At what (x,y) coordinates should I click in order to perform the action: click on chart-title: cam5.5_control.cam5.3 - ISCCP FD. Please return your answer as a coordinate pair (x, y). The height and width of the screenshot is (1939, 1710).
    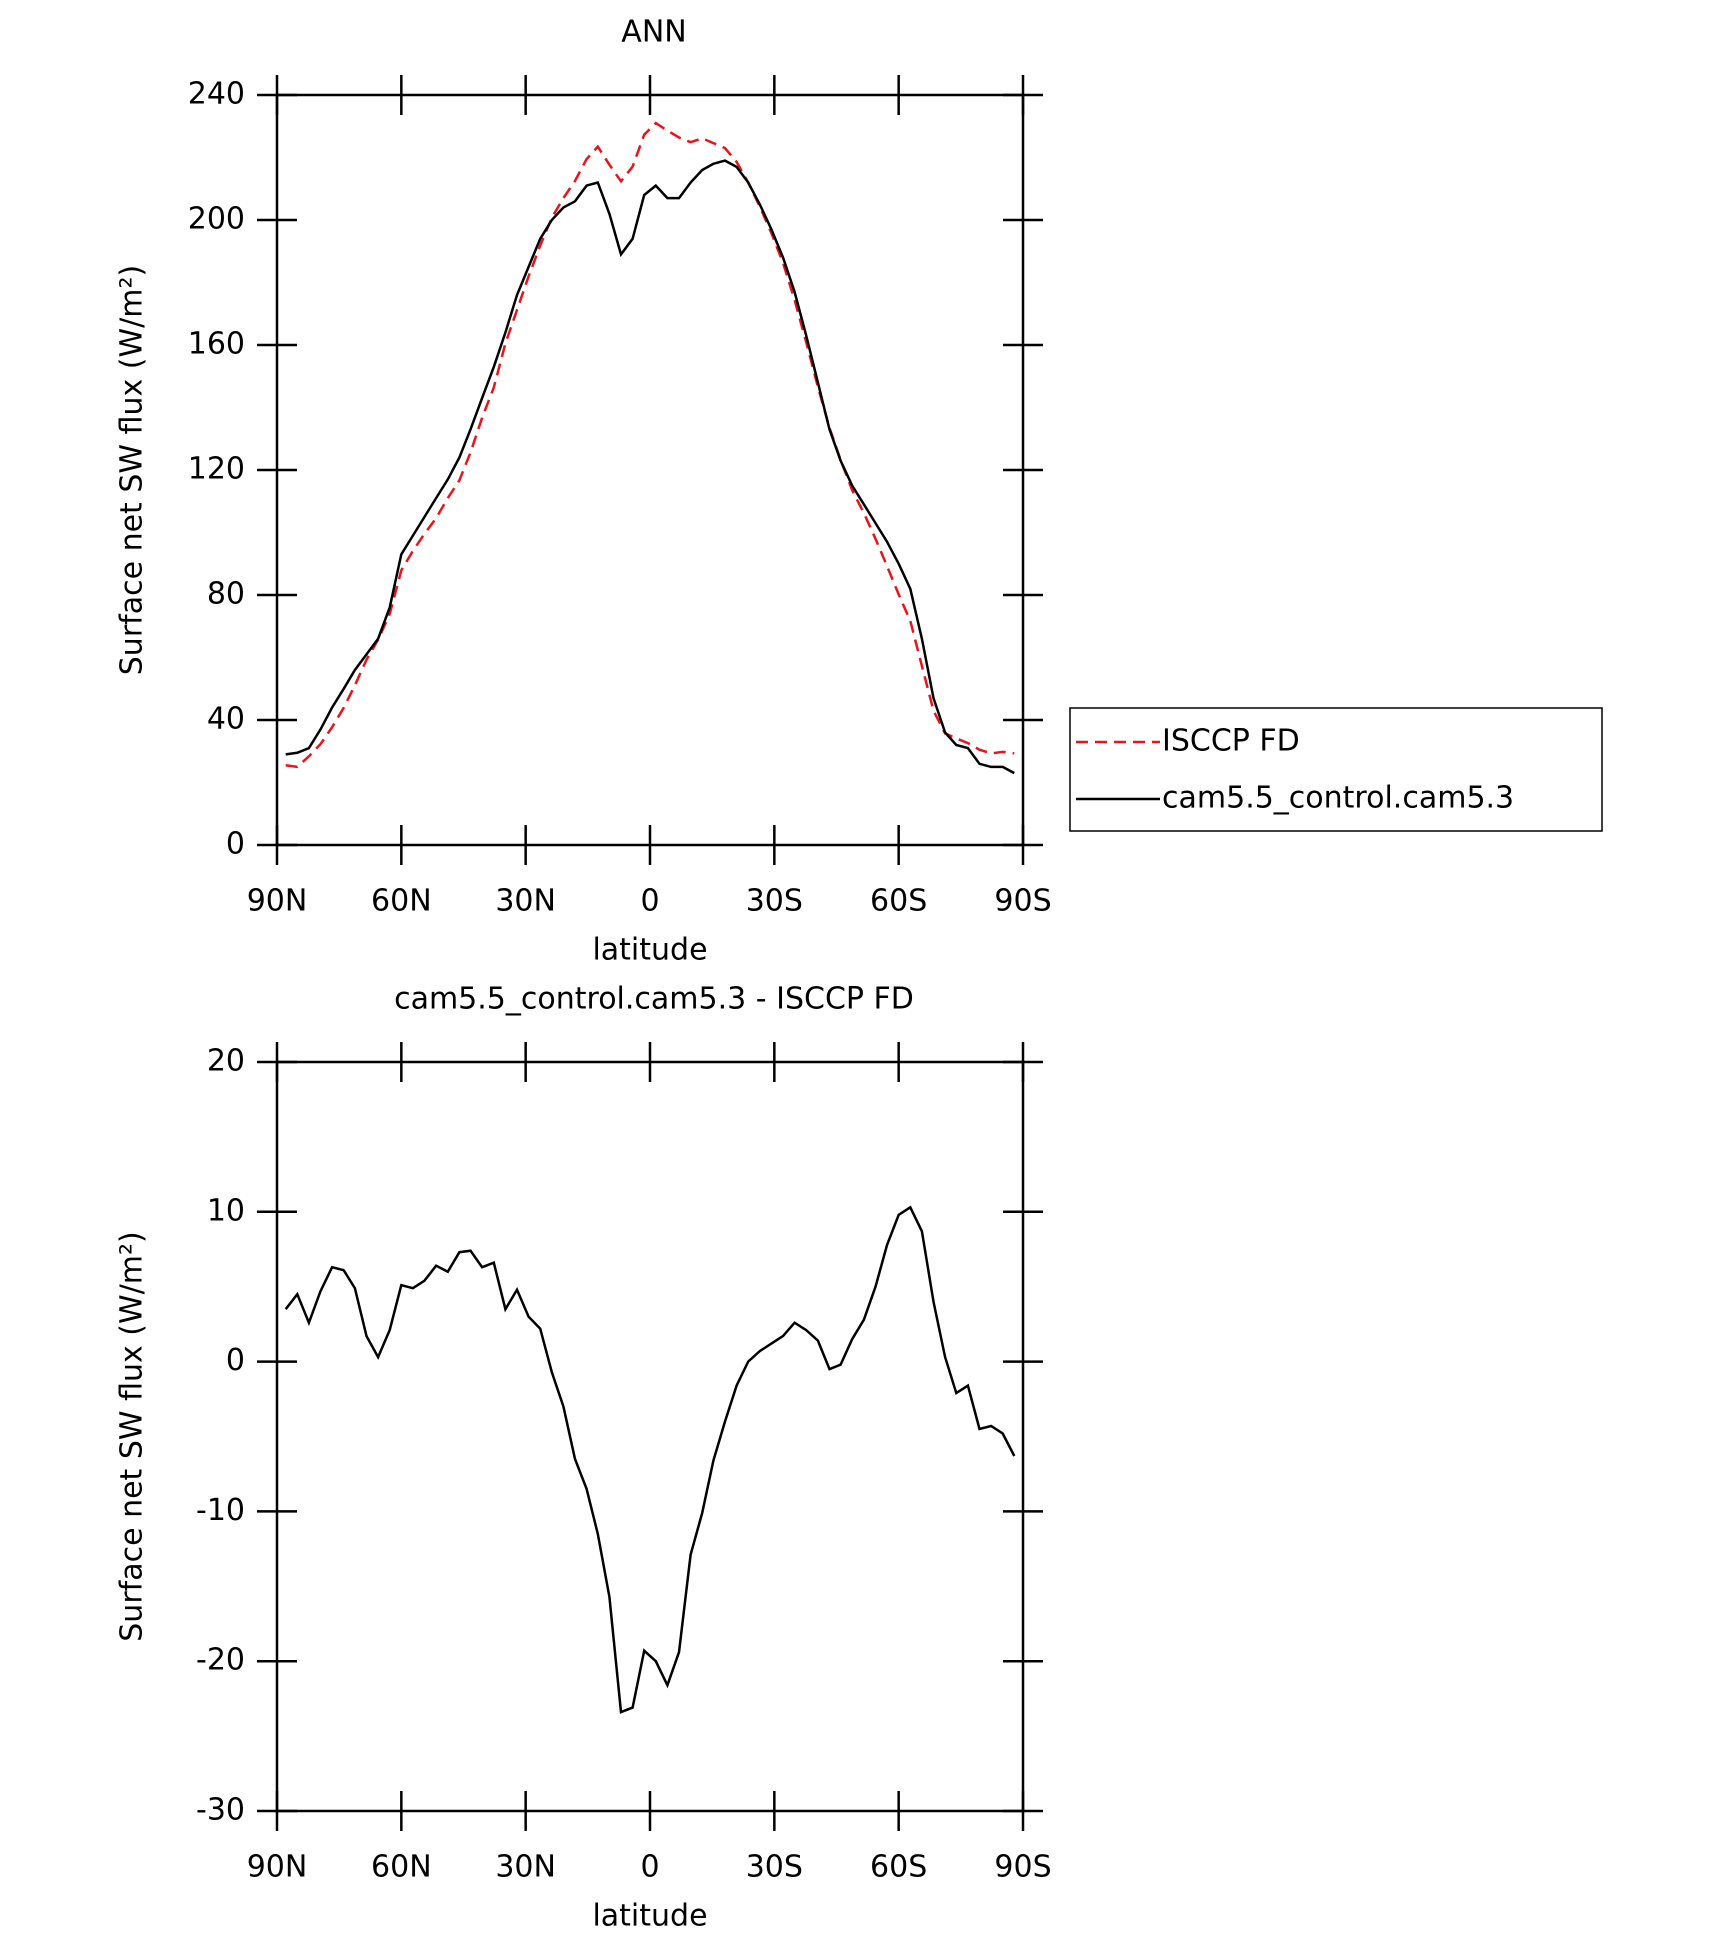
    Looking at the image, I should click on (654, 999).